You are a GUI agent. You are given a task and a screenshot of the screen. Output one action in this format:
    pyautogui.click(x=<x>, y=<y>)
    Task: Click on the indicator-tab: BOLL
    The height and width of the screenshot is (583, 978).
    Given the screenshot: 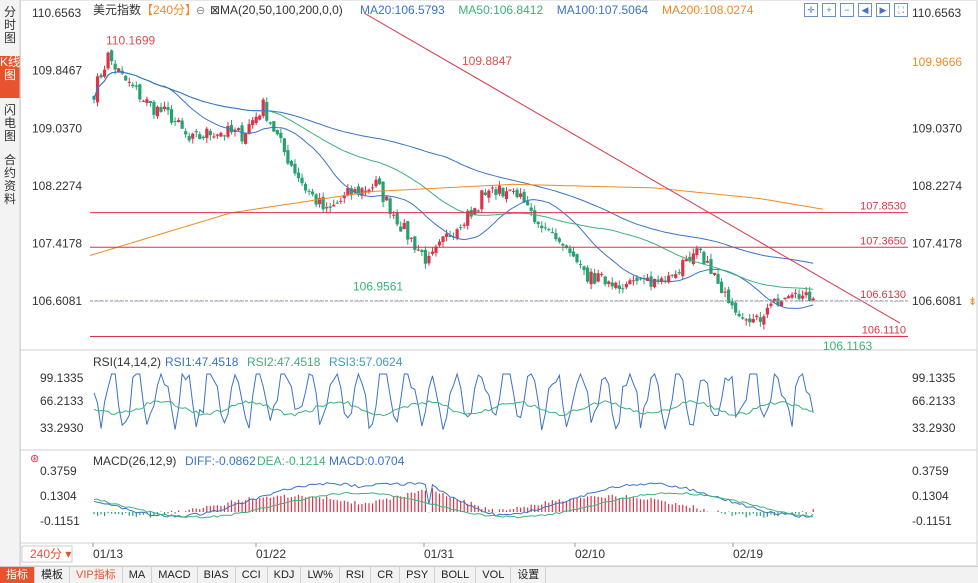 What is the action you would take?
    pyautogui.click(x=456, y=575)
    